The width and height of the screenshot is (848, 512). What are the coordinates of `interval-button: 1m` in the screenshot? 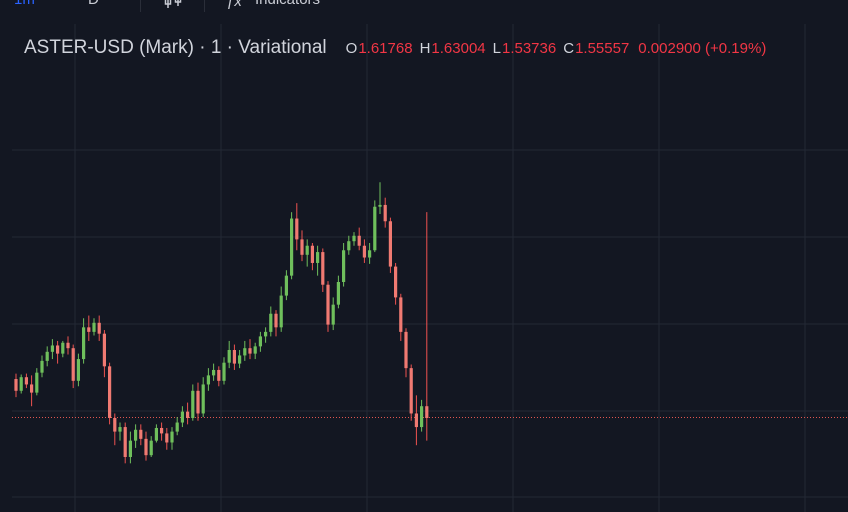 It's located at (24, 4).